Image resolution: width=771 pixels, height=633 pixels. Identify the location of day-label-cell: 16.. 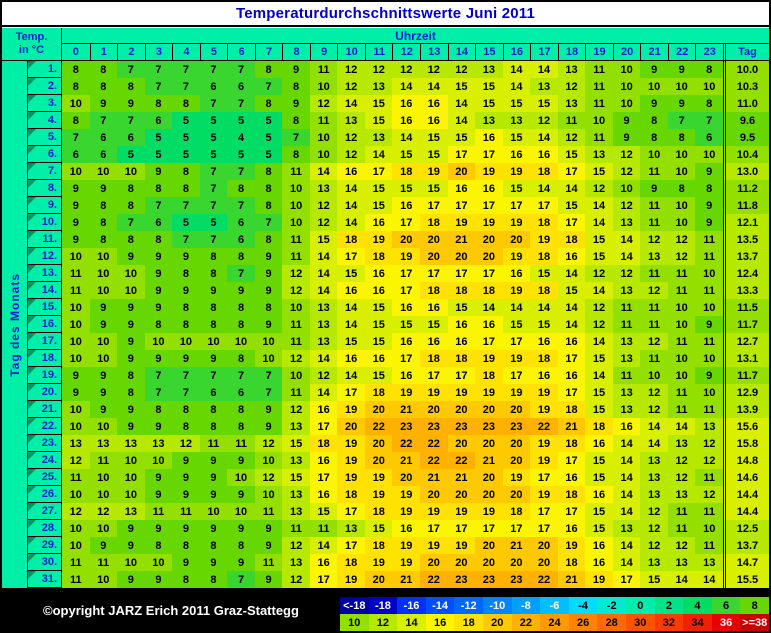
(45, 324).